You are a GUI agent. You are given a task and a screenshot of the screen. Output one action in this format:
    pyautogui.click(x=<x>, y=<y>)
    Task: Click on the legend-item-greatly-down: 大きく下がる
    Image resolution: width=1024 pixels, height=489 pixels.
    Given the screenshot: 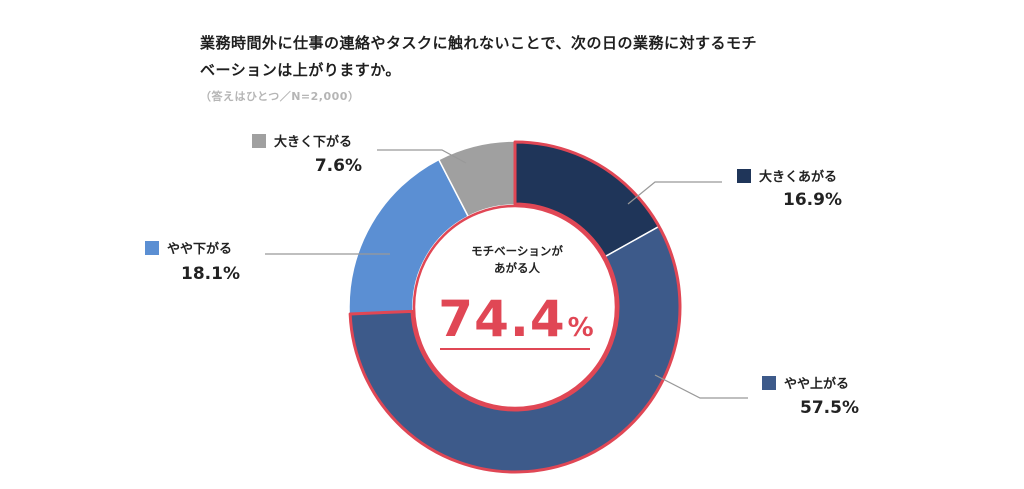 What is the action you would take?
    pyautogui.click(x=302, y=140)
    